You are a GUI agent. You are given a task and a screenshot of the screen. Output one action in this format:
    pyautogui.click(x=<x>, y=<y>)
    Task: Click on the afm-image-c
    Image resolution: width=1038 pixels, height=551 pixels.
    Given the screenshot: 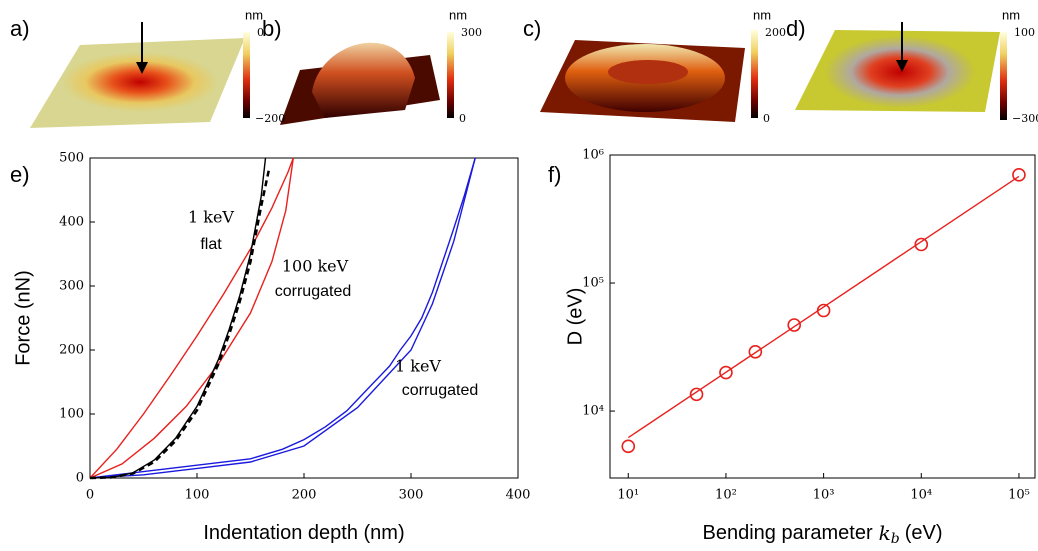 What is the action you would take?
    pyautogui.click(x=642, y=81)
    